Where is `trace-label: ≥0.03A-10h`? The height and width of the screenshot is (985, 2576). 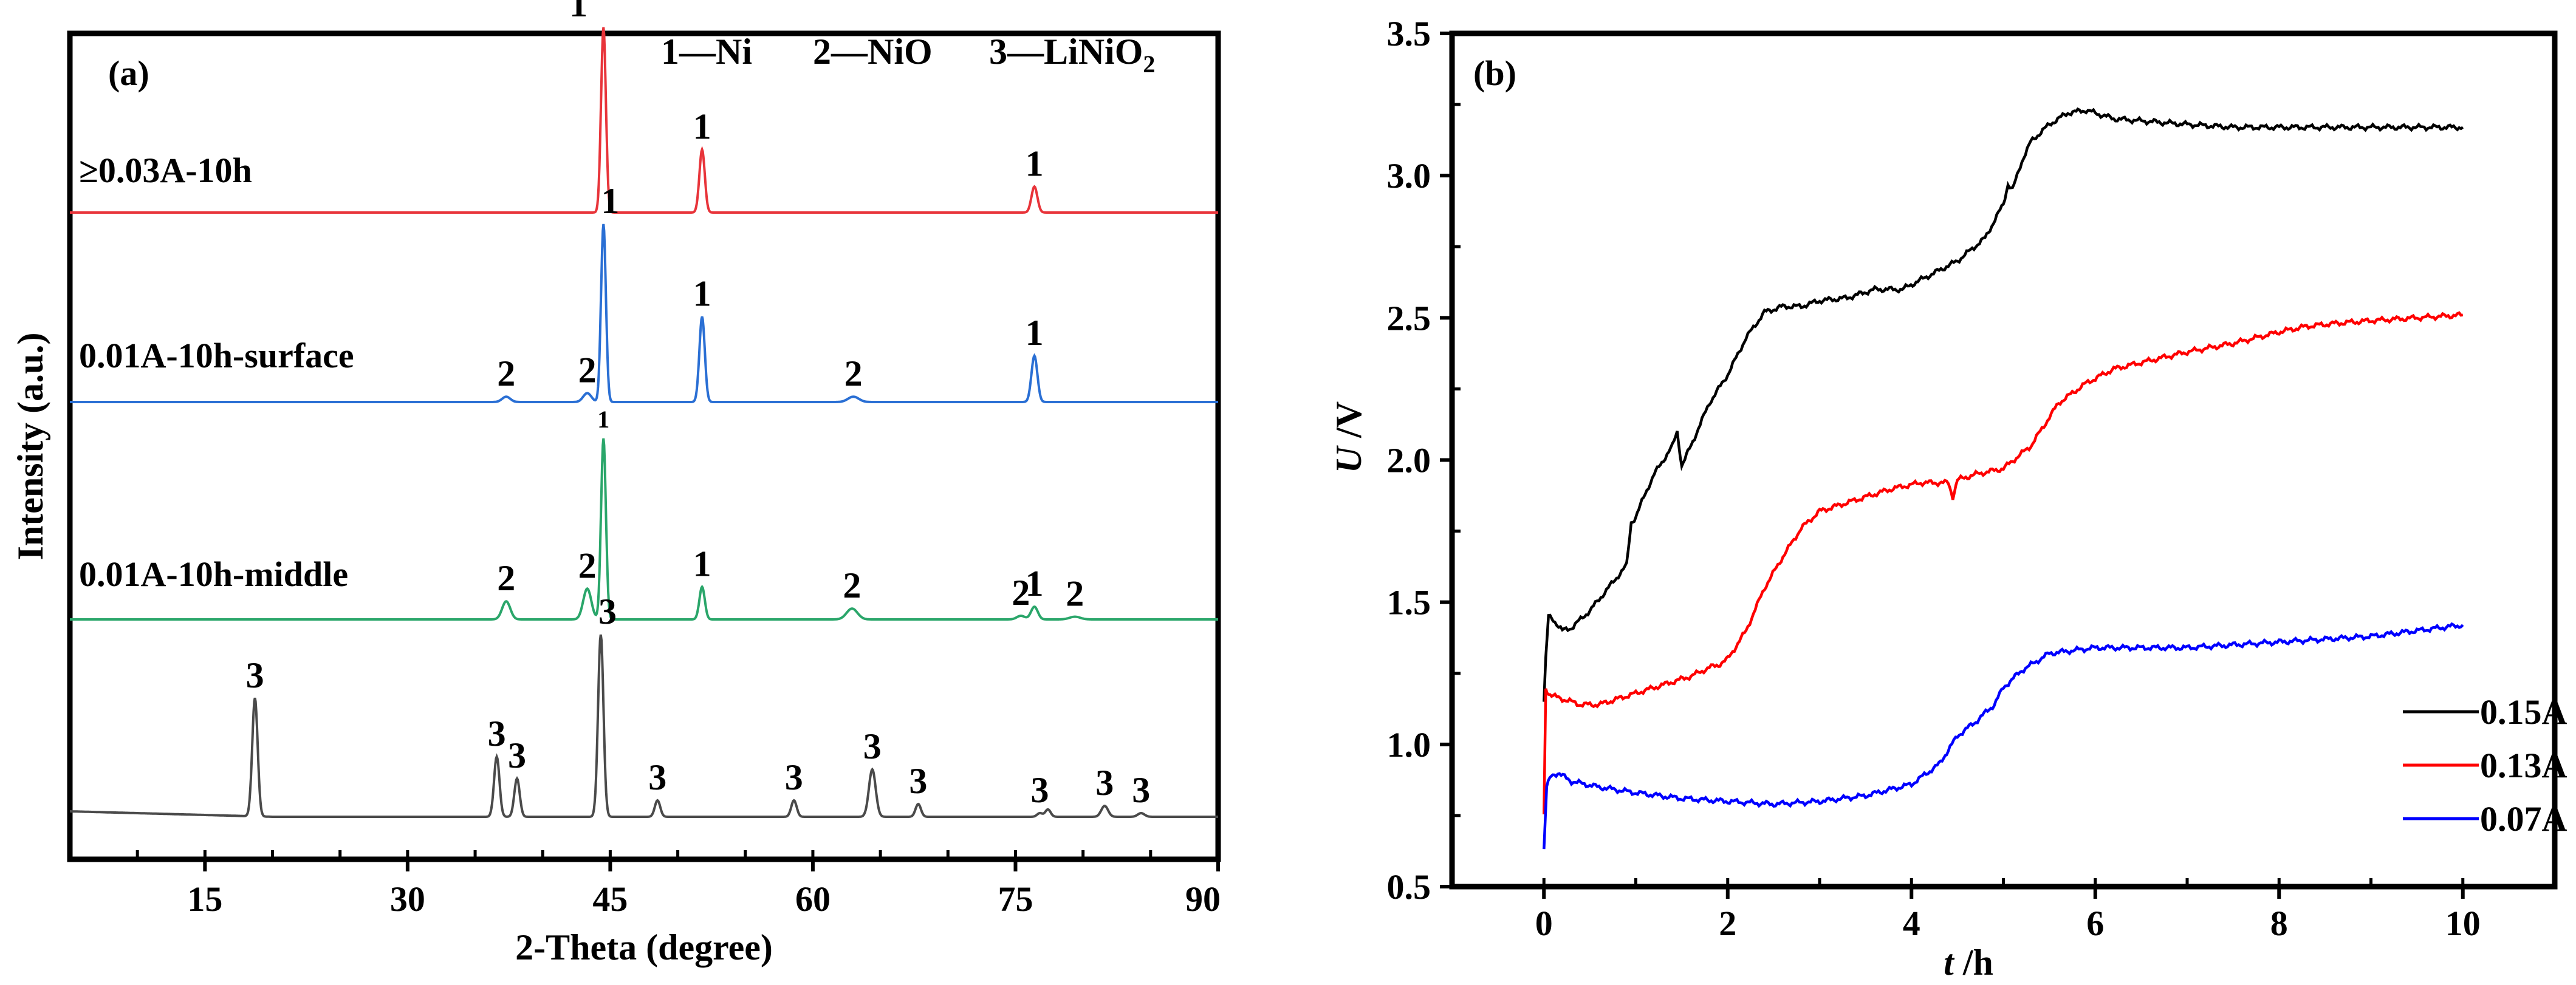 trace-label: ≥0.03A-10h is located at coordinates (166, 170).